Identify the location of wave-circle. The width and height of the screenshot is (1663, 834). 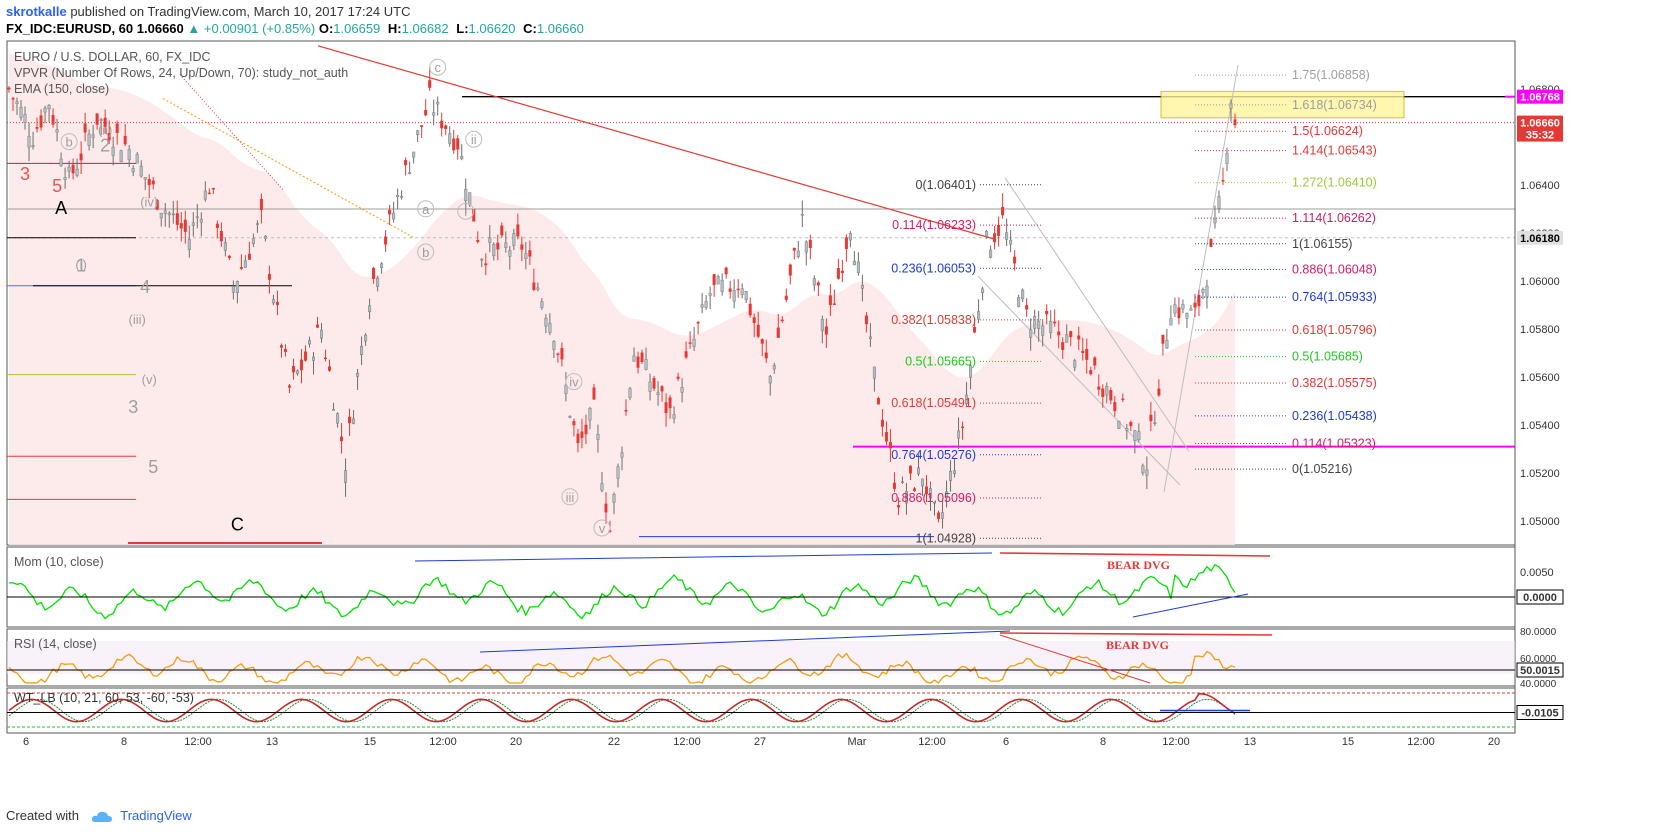
(574, 382).